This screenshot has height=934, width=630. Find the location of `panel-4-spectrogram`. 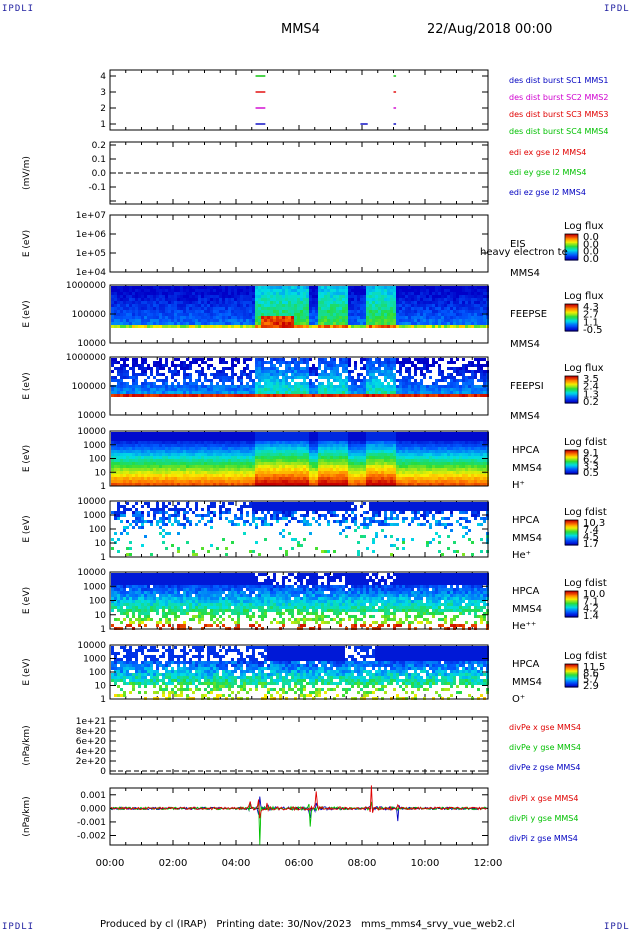

panel-4-spectrogram is located at coordinates (300, 377).